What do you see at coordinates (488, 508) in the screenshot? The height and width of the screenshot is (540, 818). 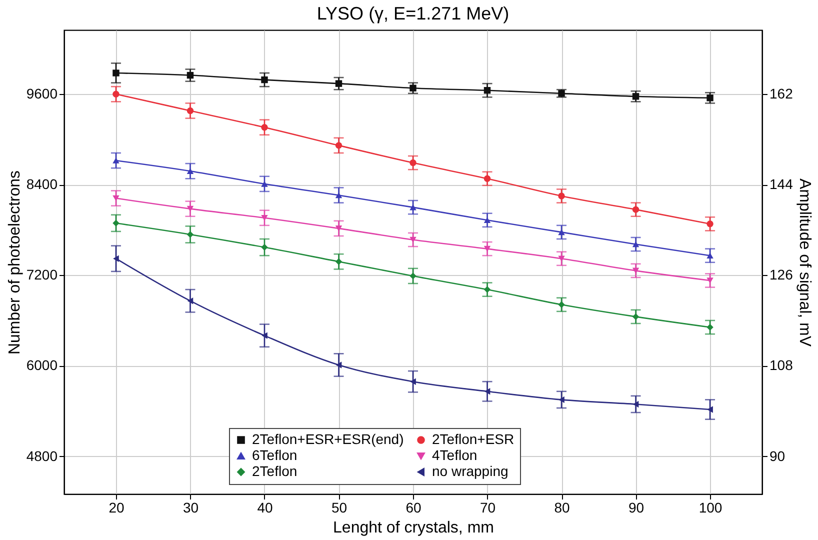 I see `x-tick-label: 70` at bounding box center [488, 508].